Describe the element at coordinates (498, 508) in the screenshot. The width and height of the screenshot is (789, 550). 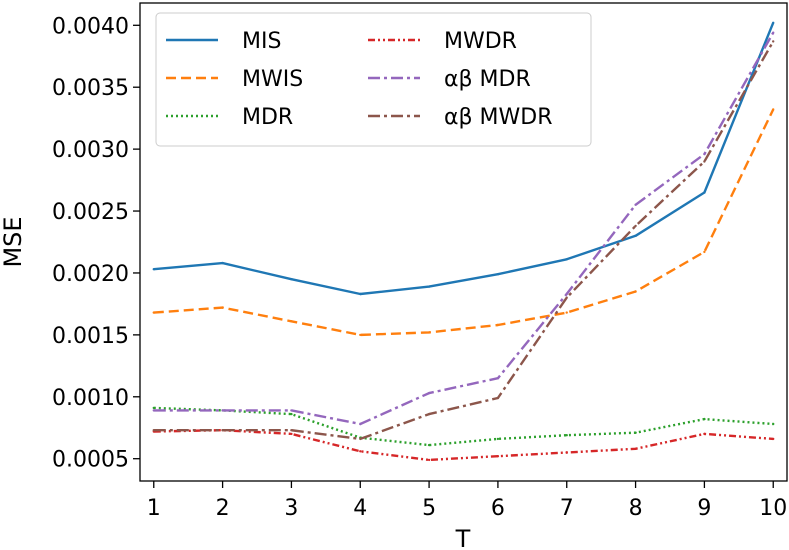
I see `x-tick-label: 6` at that location.